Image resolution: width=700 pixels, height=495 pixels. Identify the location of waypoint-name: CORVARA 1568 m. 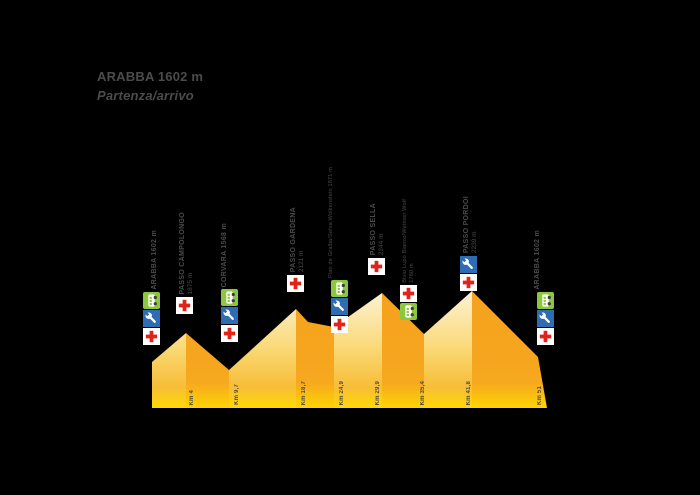
(224, 254).